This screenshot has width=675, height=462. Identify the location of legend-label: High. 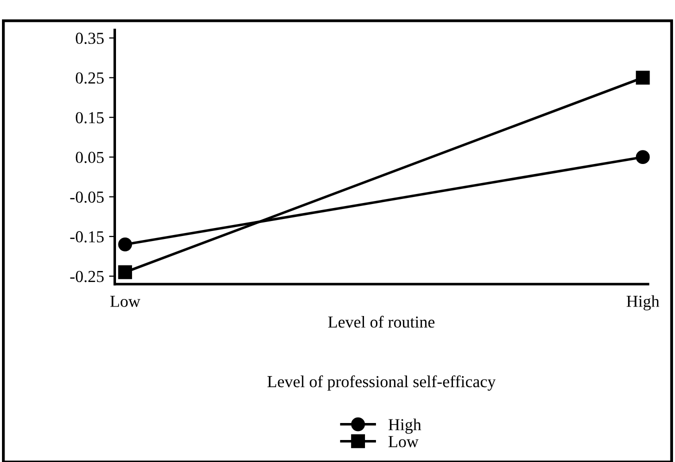
(405, 426).